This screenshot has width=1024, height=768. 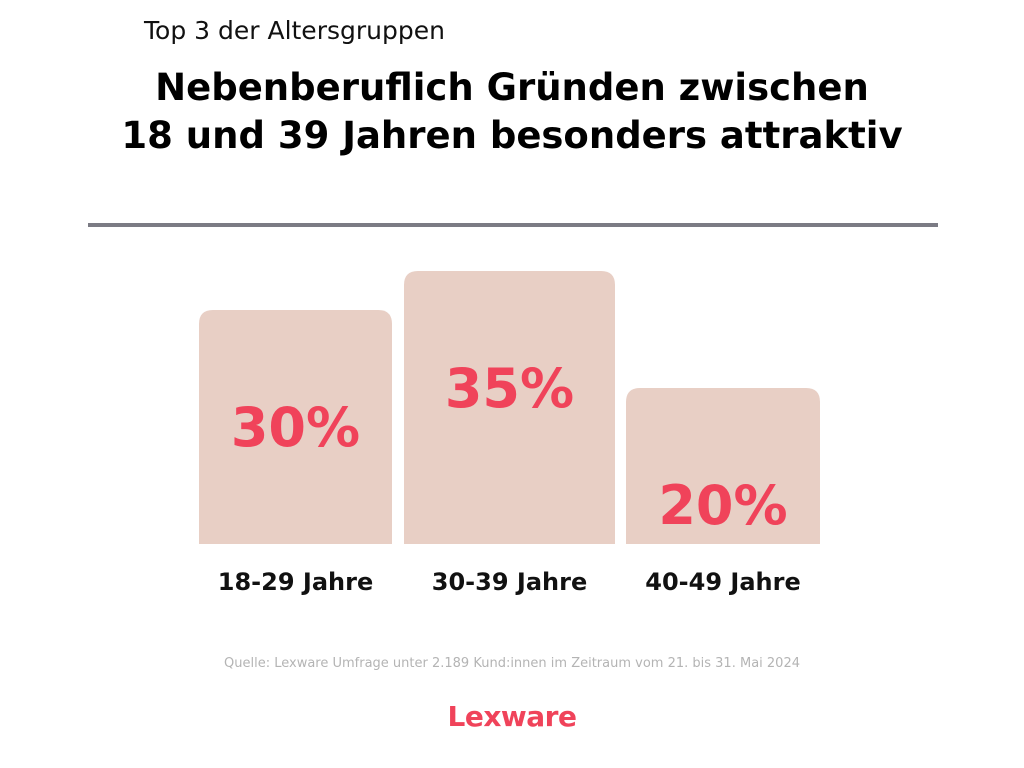 I want to click on bar-value-label: 20%, so click(x=722, y=505).